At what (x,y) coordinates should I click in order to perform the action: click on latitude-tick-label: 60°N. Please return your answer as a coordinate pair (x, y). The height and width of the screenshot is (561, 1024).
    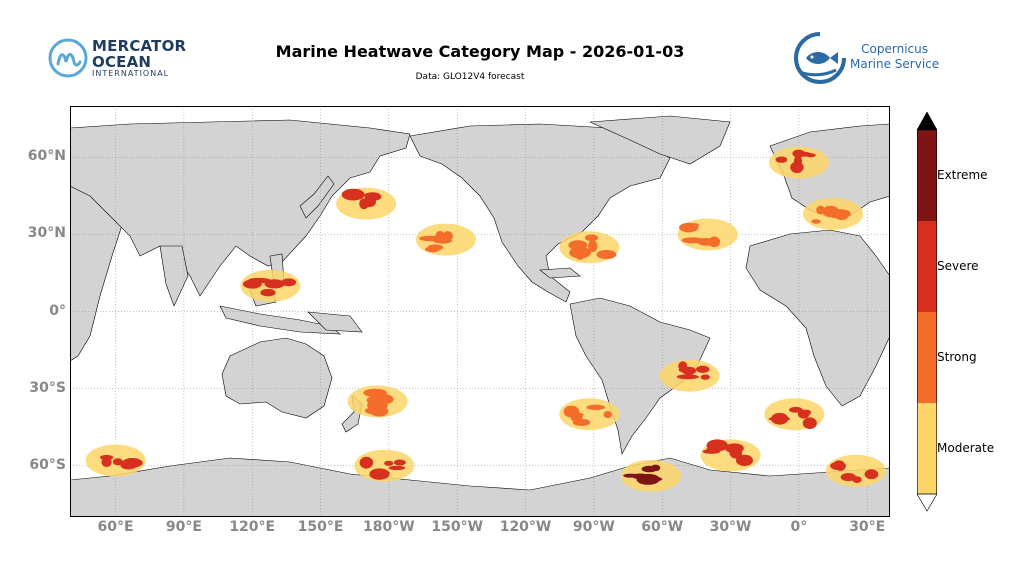
    Looking at the image, I should click on (46, 156).